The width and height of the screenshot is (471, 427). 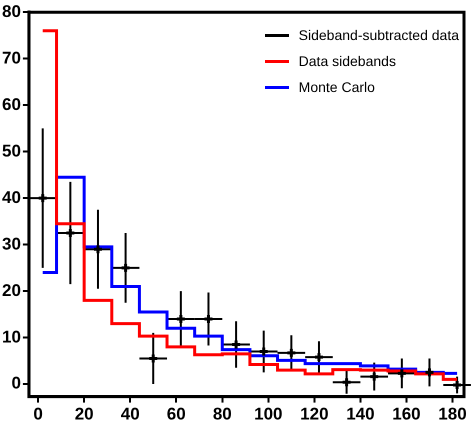 What do you see at coordinates (378, 35) in the screenshot?
I see `legend-label: Sideband-subtracted data` at bounding box center [378, 35].